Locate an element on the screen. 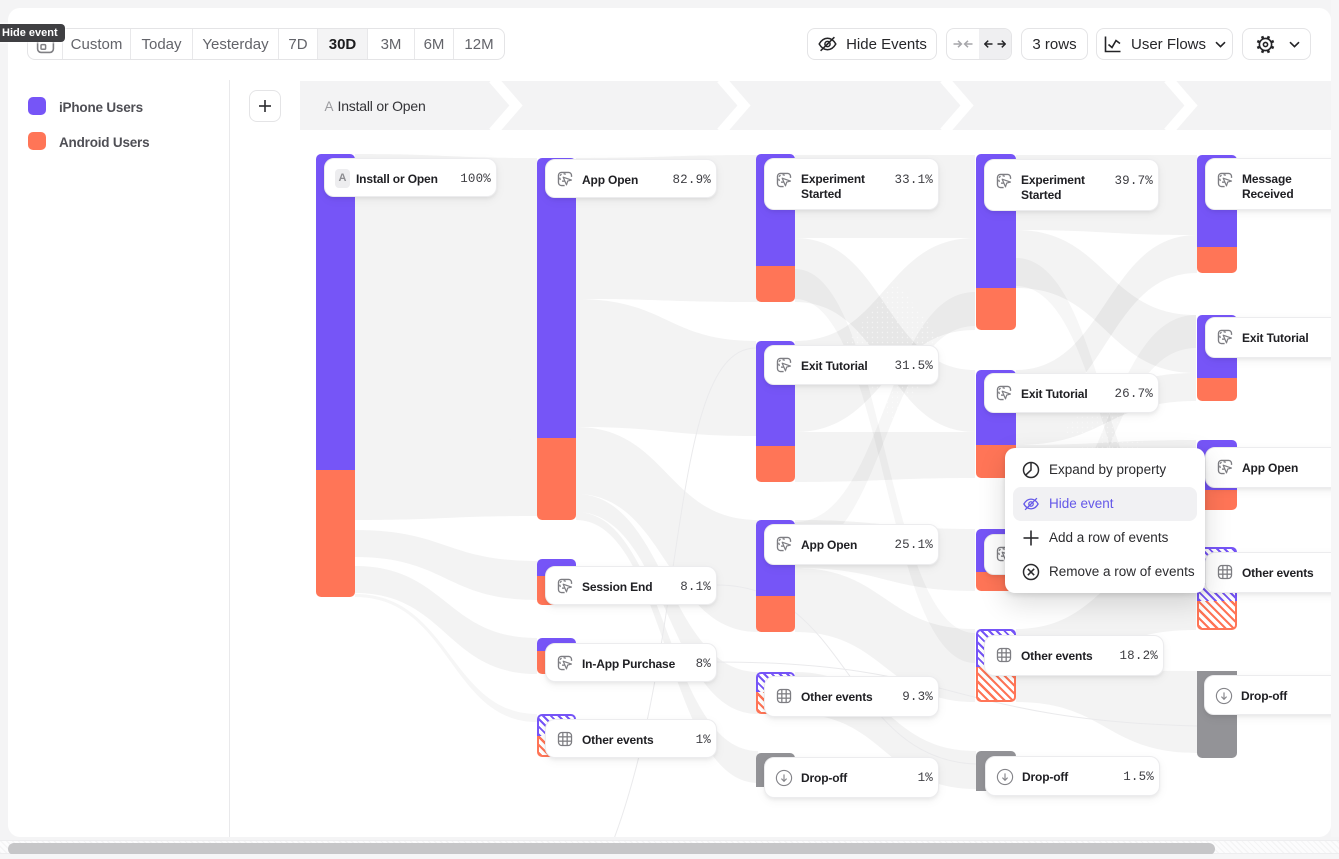 Image resolution: width=1339 pixels, height=859 pixels. svg-text: Install or Open is located at coordinates (382, 106).